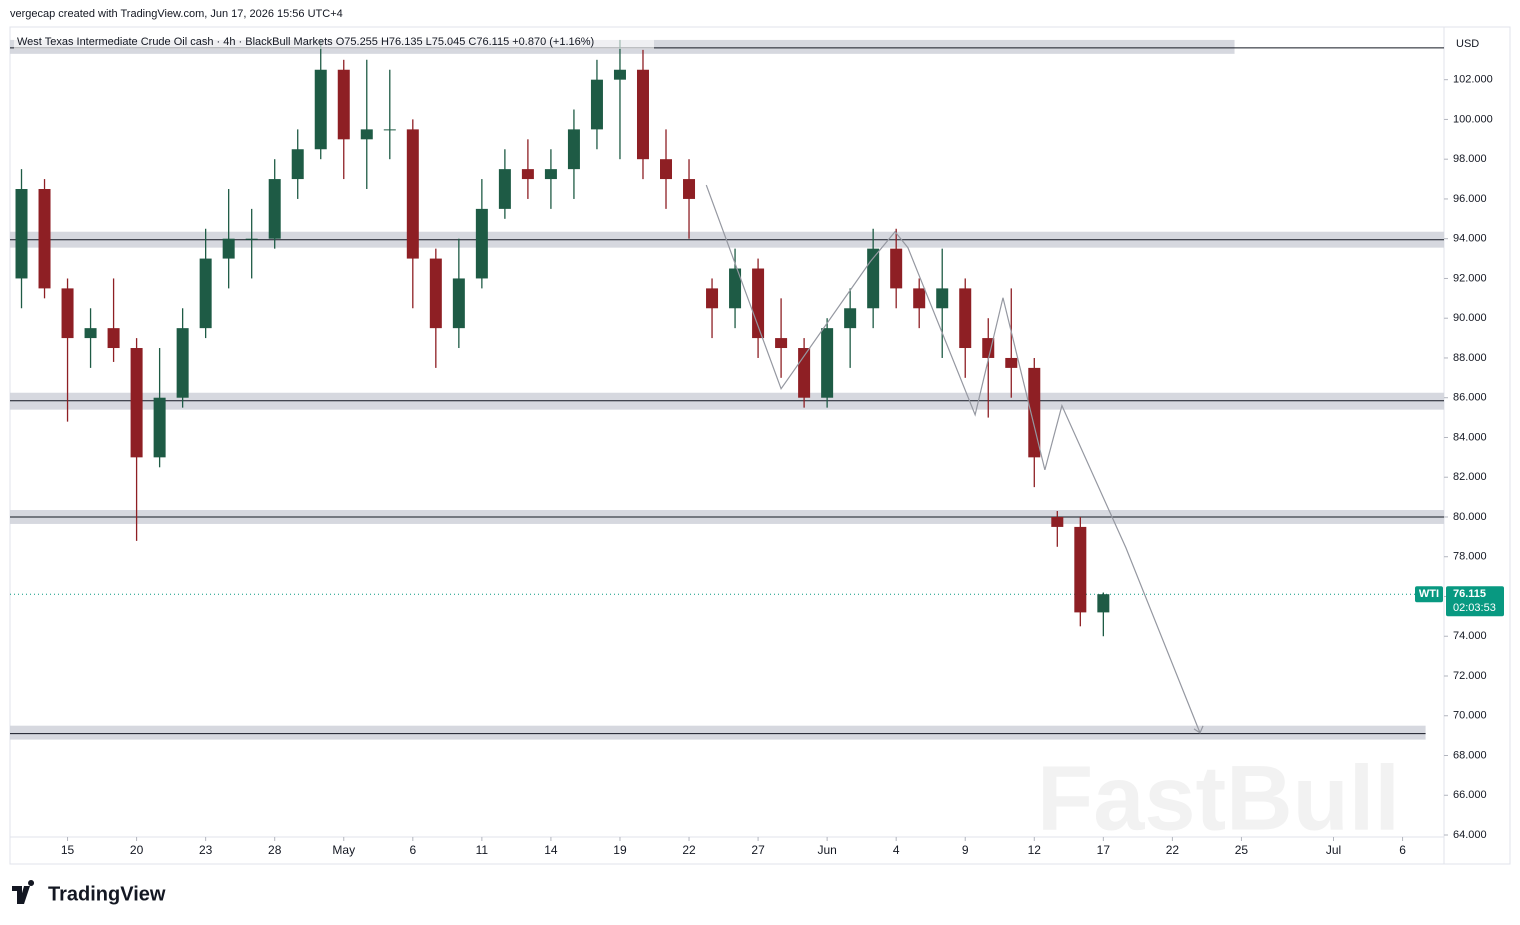  Describe the element at coordinates (1473, 80) in the screenshot. I see `y-tick-label: 102.000` at that location.